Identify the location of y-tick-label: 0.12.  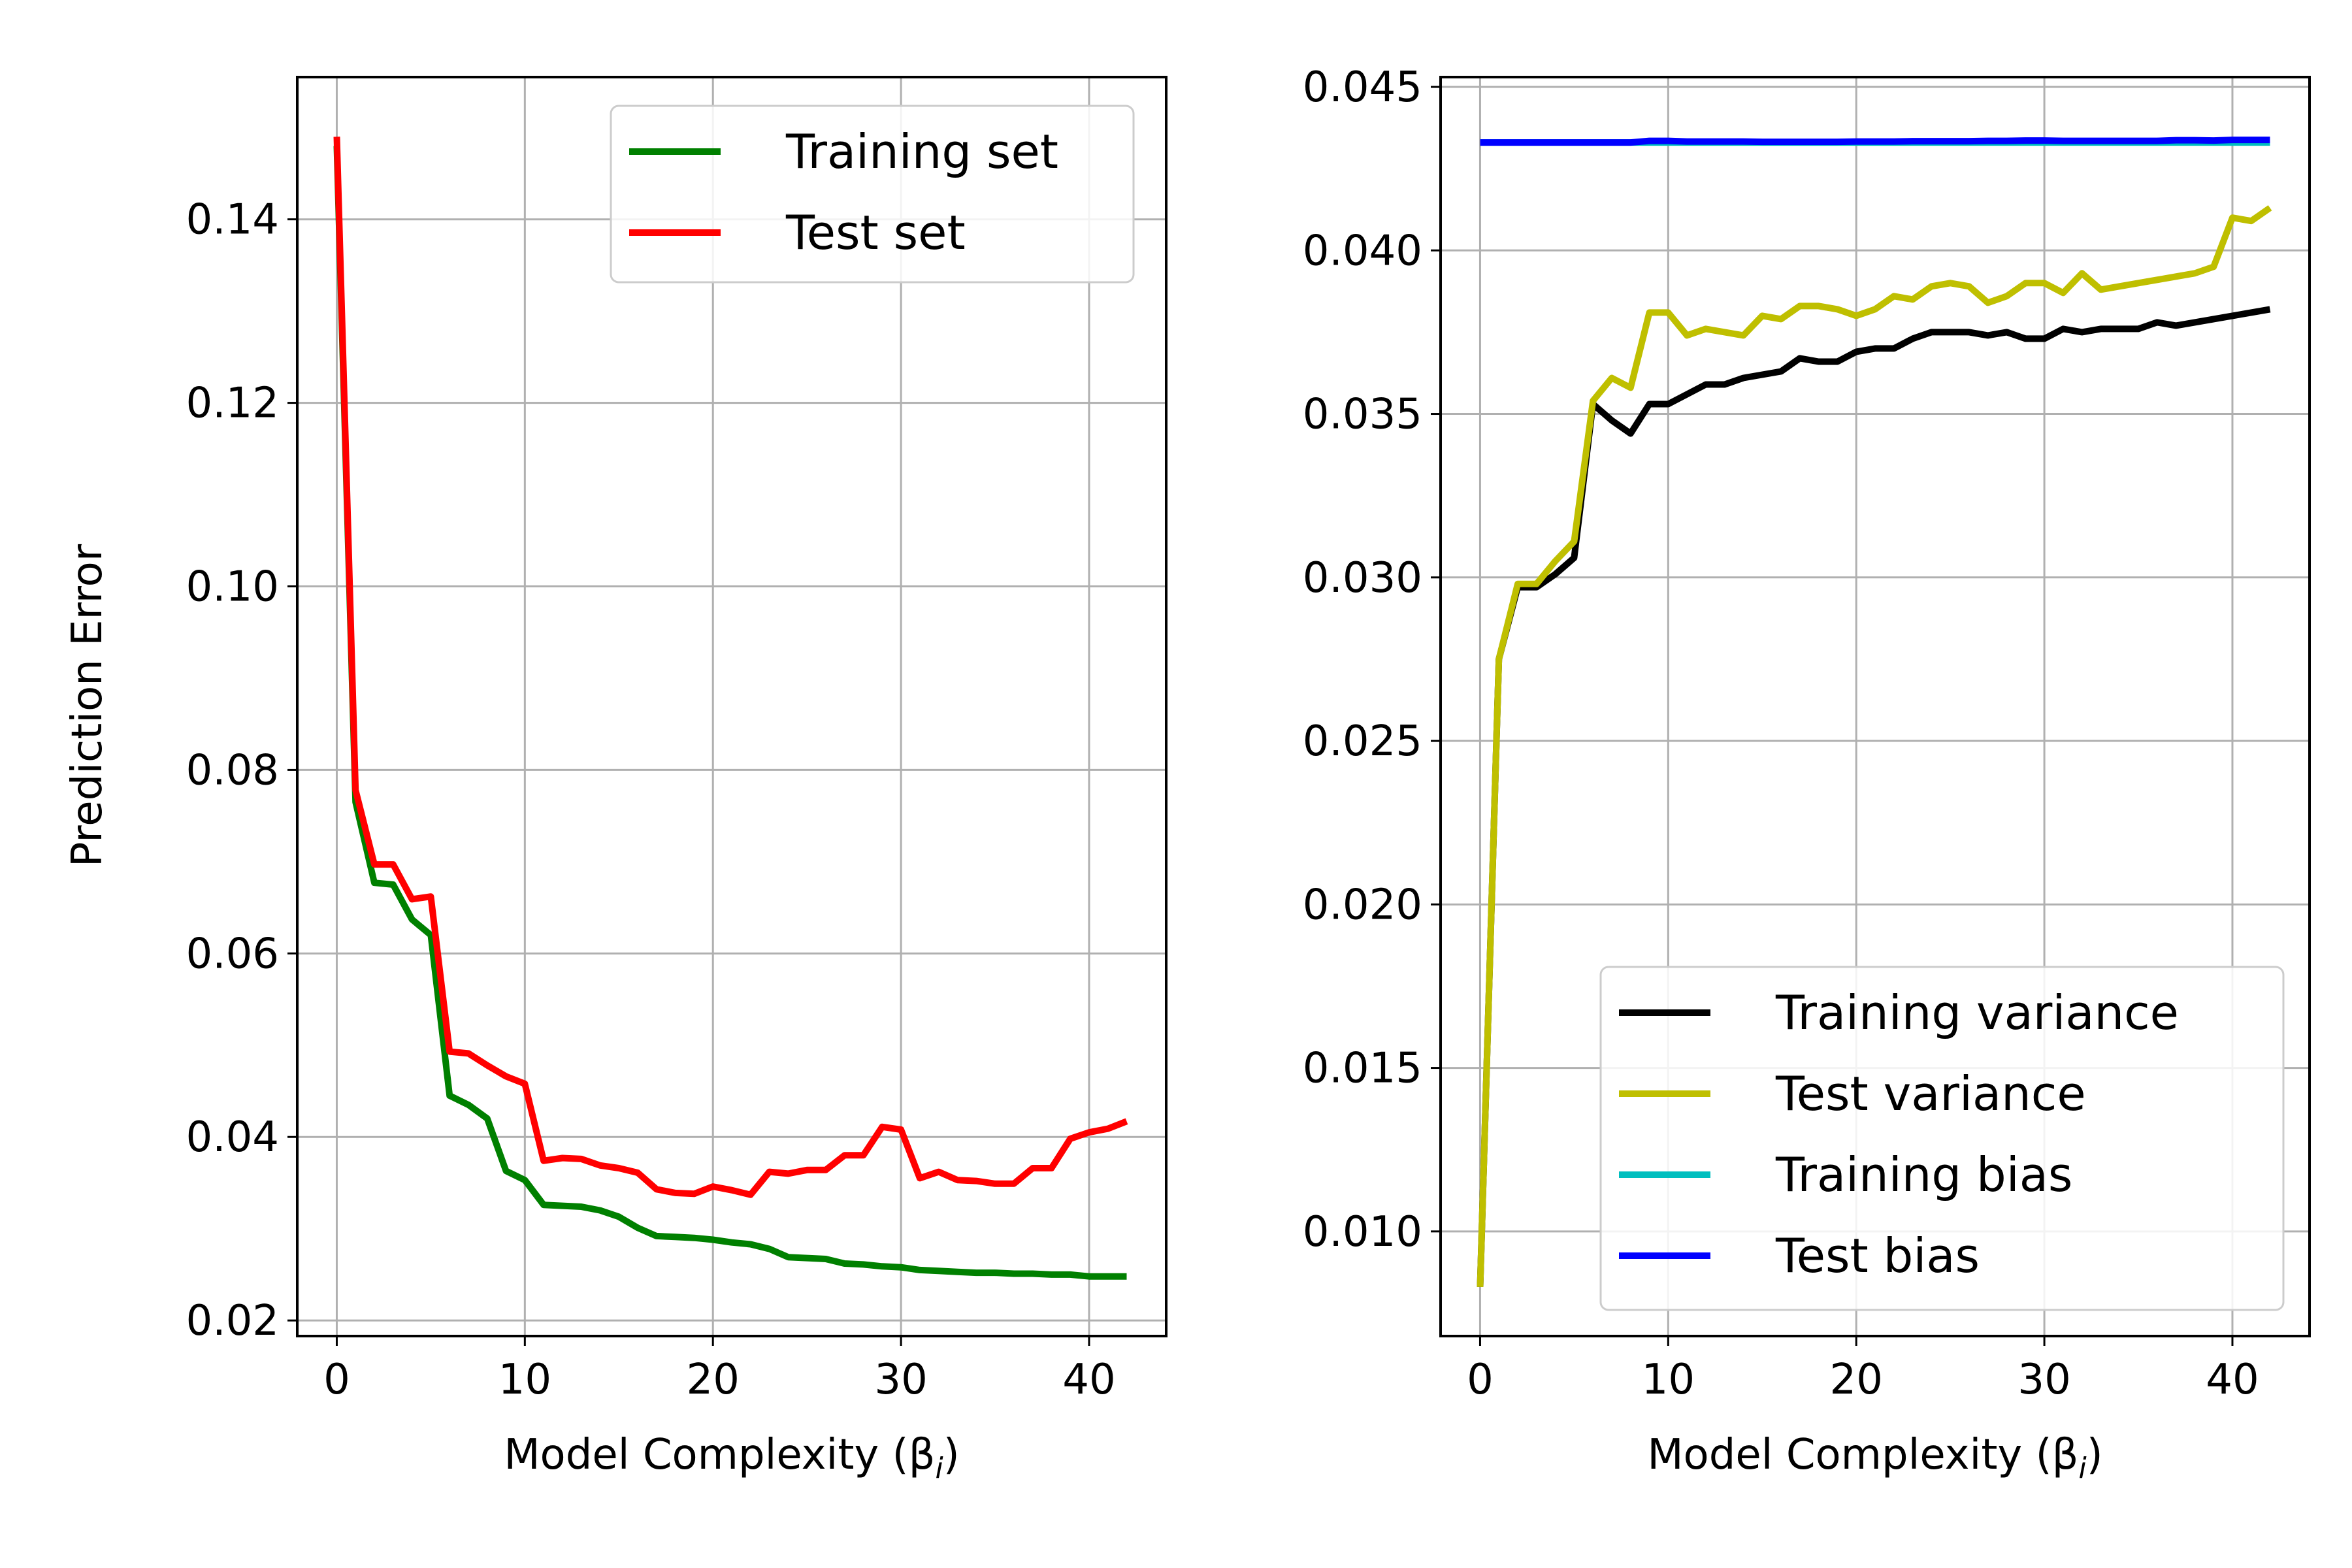
(233, 404).